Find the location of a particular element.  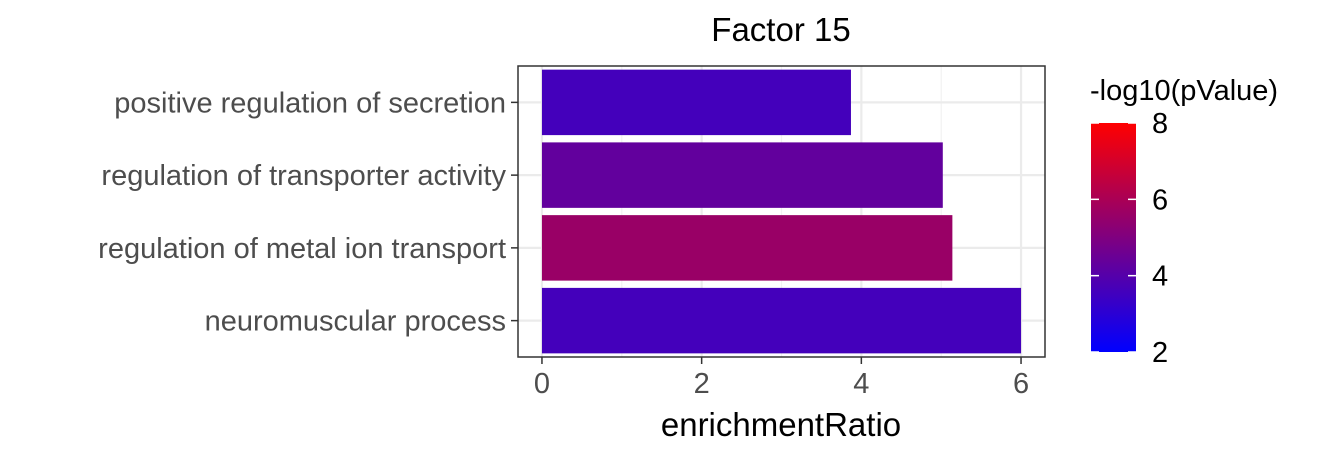

colorbar-tick-label: 4 is located at coordinates (1160, 277).